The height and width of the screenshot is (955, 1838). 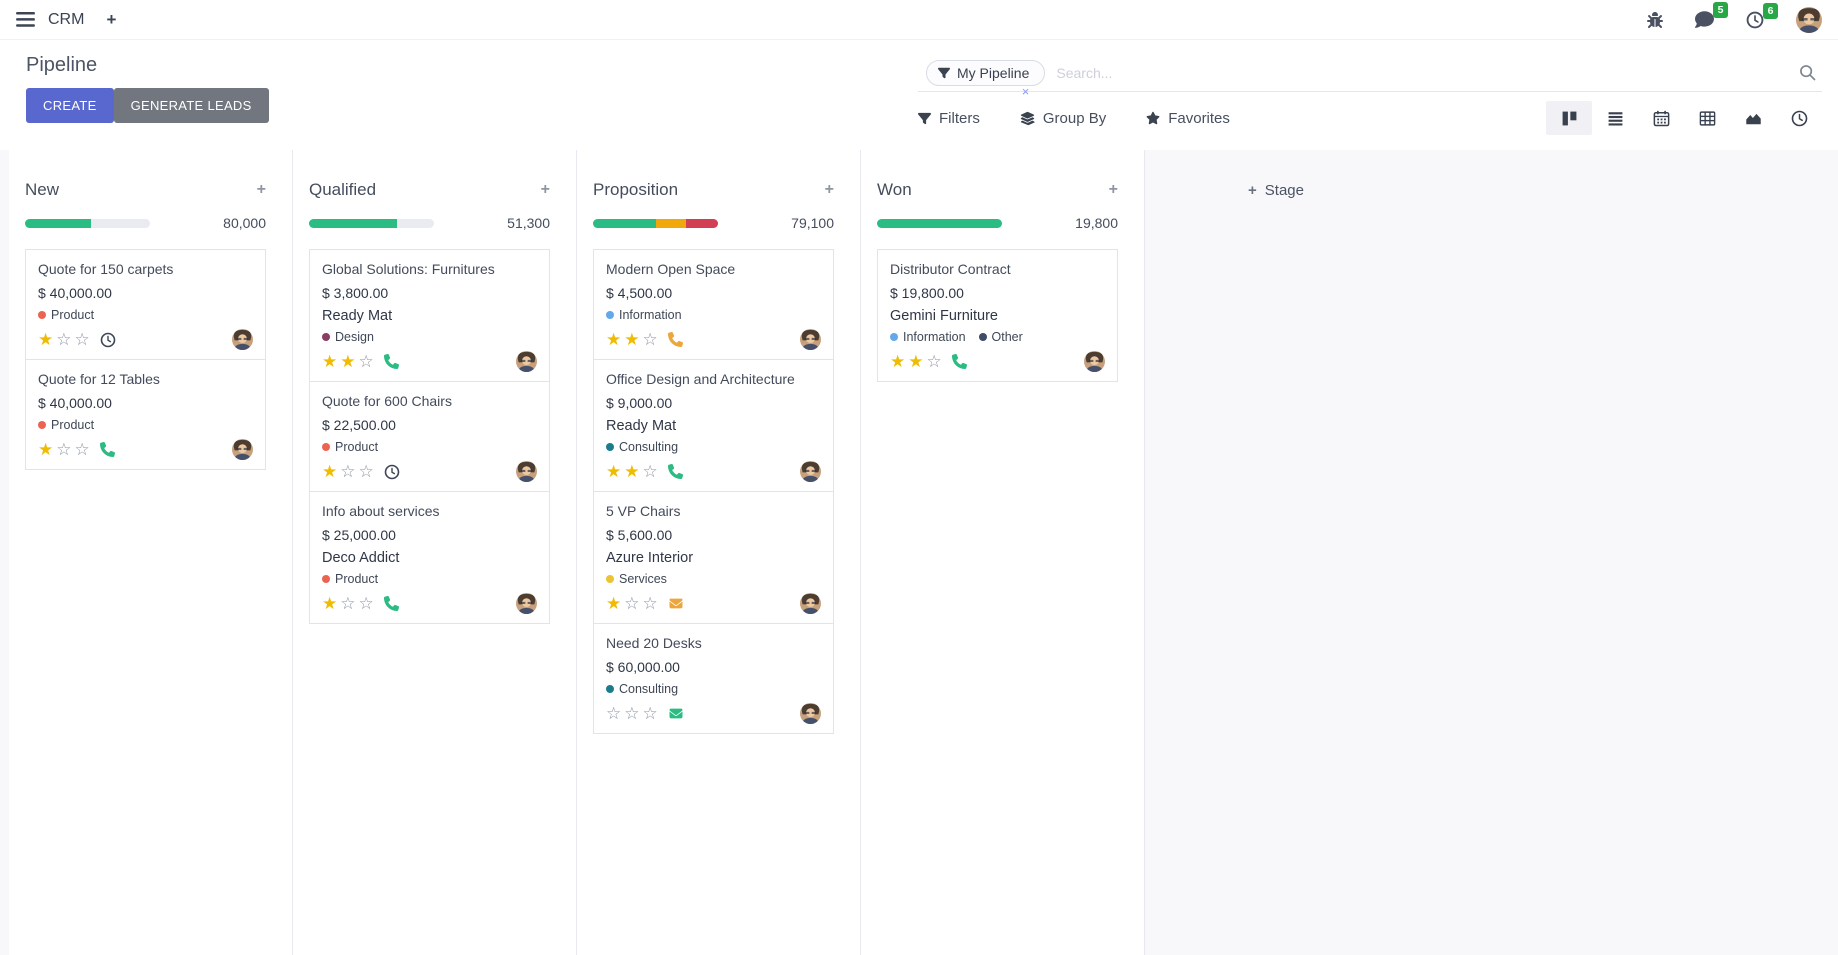 I want to click on filters-button: Filters, so click(x=949, y=118).